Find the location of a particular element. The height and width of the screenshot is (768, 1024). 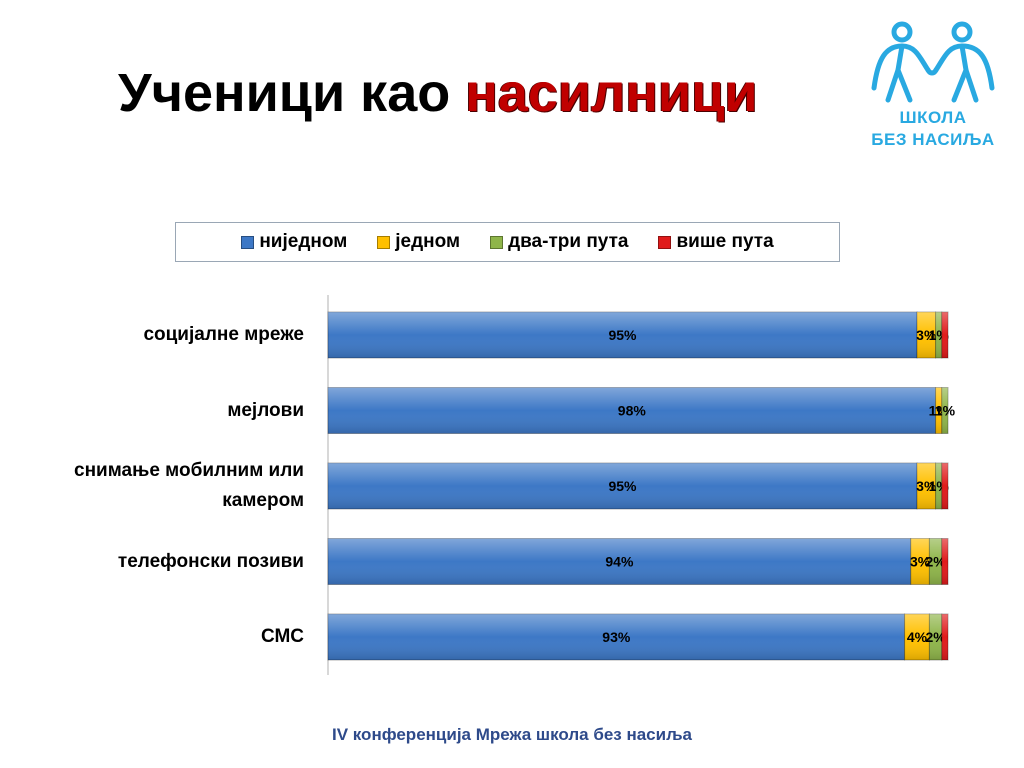

category-label: социјалне мреже is located at coordinates (223, 334).